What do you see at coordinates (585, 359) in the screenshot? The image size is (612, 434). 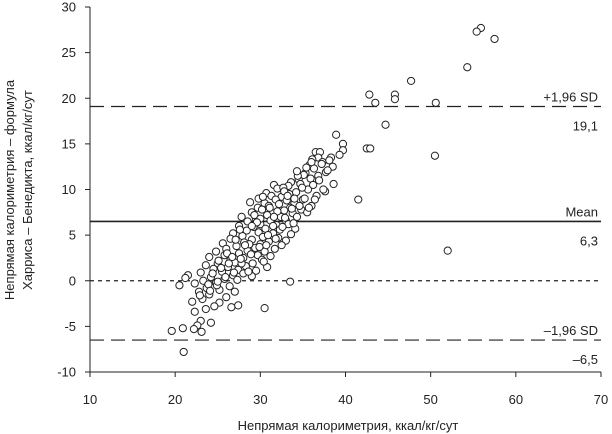 I see `lower_limit-value-label: –6,5` at bounding box center [585, 359].